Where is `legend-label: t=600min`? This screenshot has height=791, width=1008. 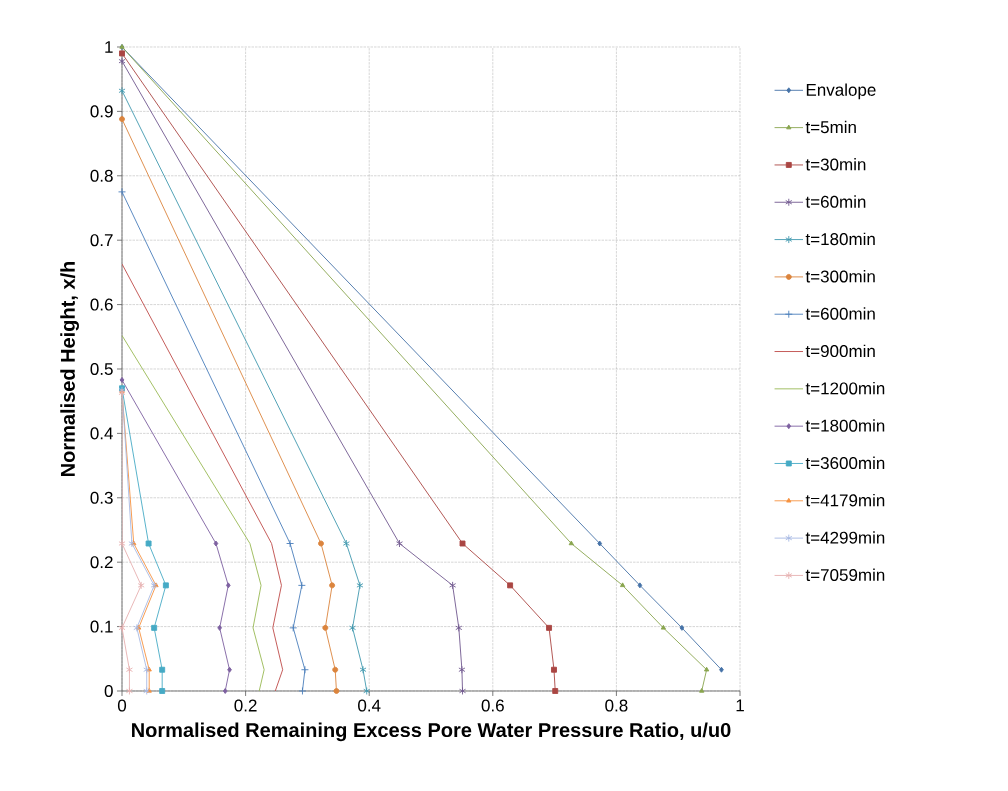
legend-label: t=600min is located at coordinates (840, 313).